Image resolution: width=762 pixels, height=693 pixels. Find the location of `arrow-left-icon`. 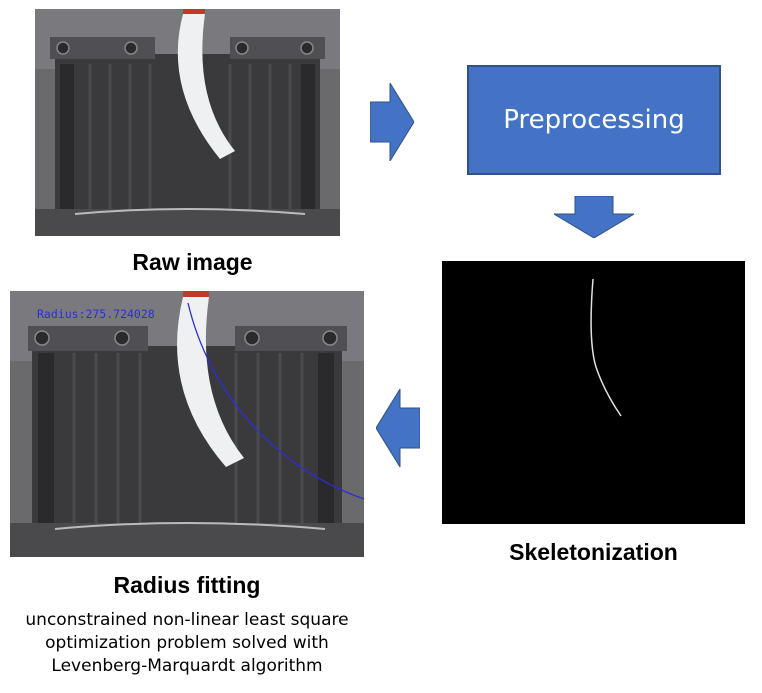

arrow-left-icon is located at coordinates (398, 428).